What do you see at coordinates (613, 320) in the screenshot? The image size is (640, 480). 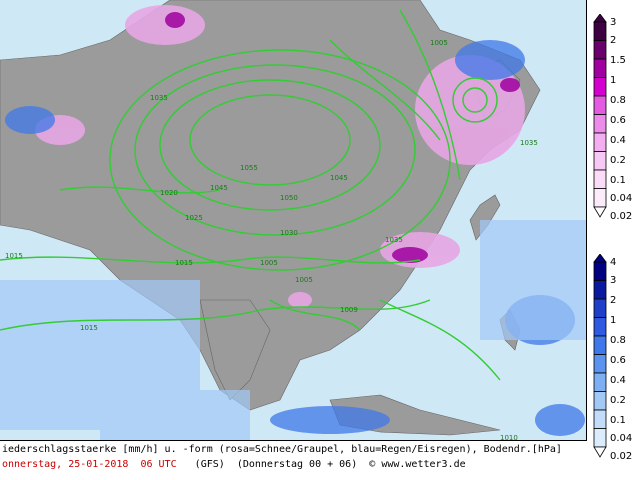 I see `rain-legend-label: 1` at bounding box center [613, 320].